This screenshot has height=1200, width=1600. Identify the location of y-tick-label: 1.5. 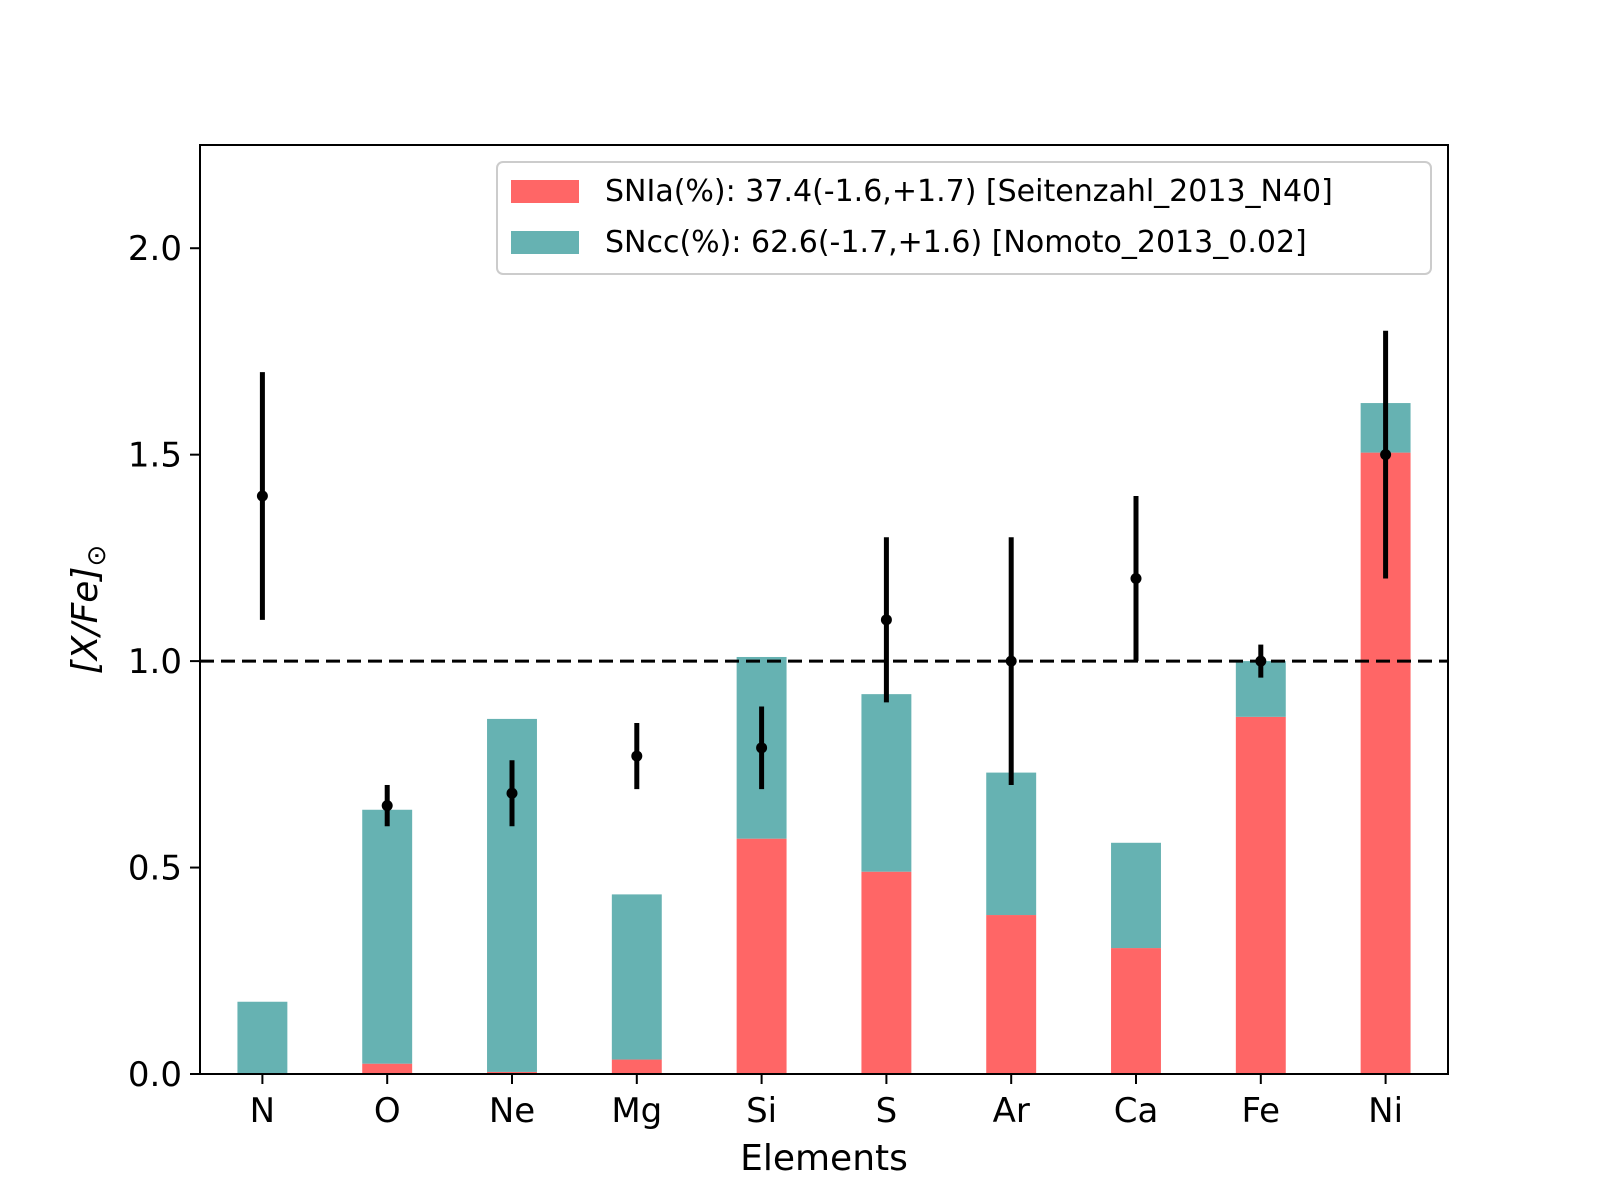
(155, 456).